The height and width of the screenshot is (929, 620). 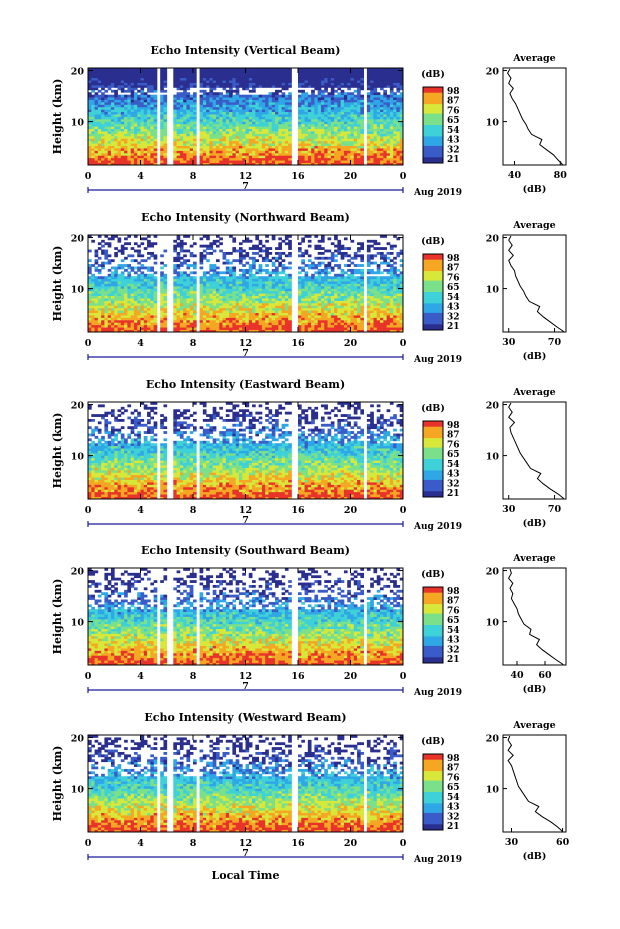 What do you see at coordinates (555, 342) in the screenshot?
I see `avg-x-tick-label: 70` at bounding box center [555, 342].